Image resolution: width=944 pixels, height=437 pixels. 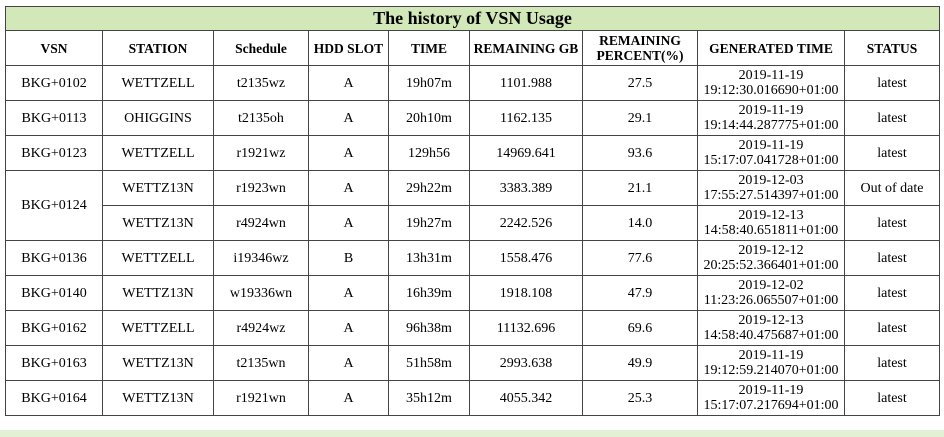 I want to click on cell-remaining-percent: 47.9, so click(x=640, y=293).